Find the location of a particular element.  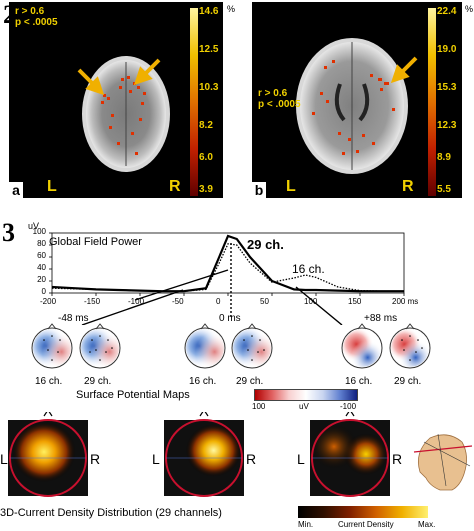

annotation-29ch: 29 ch. is located at coordinates (265, 244).